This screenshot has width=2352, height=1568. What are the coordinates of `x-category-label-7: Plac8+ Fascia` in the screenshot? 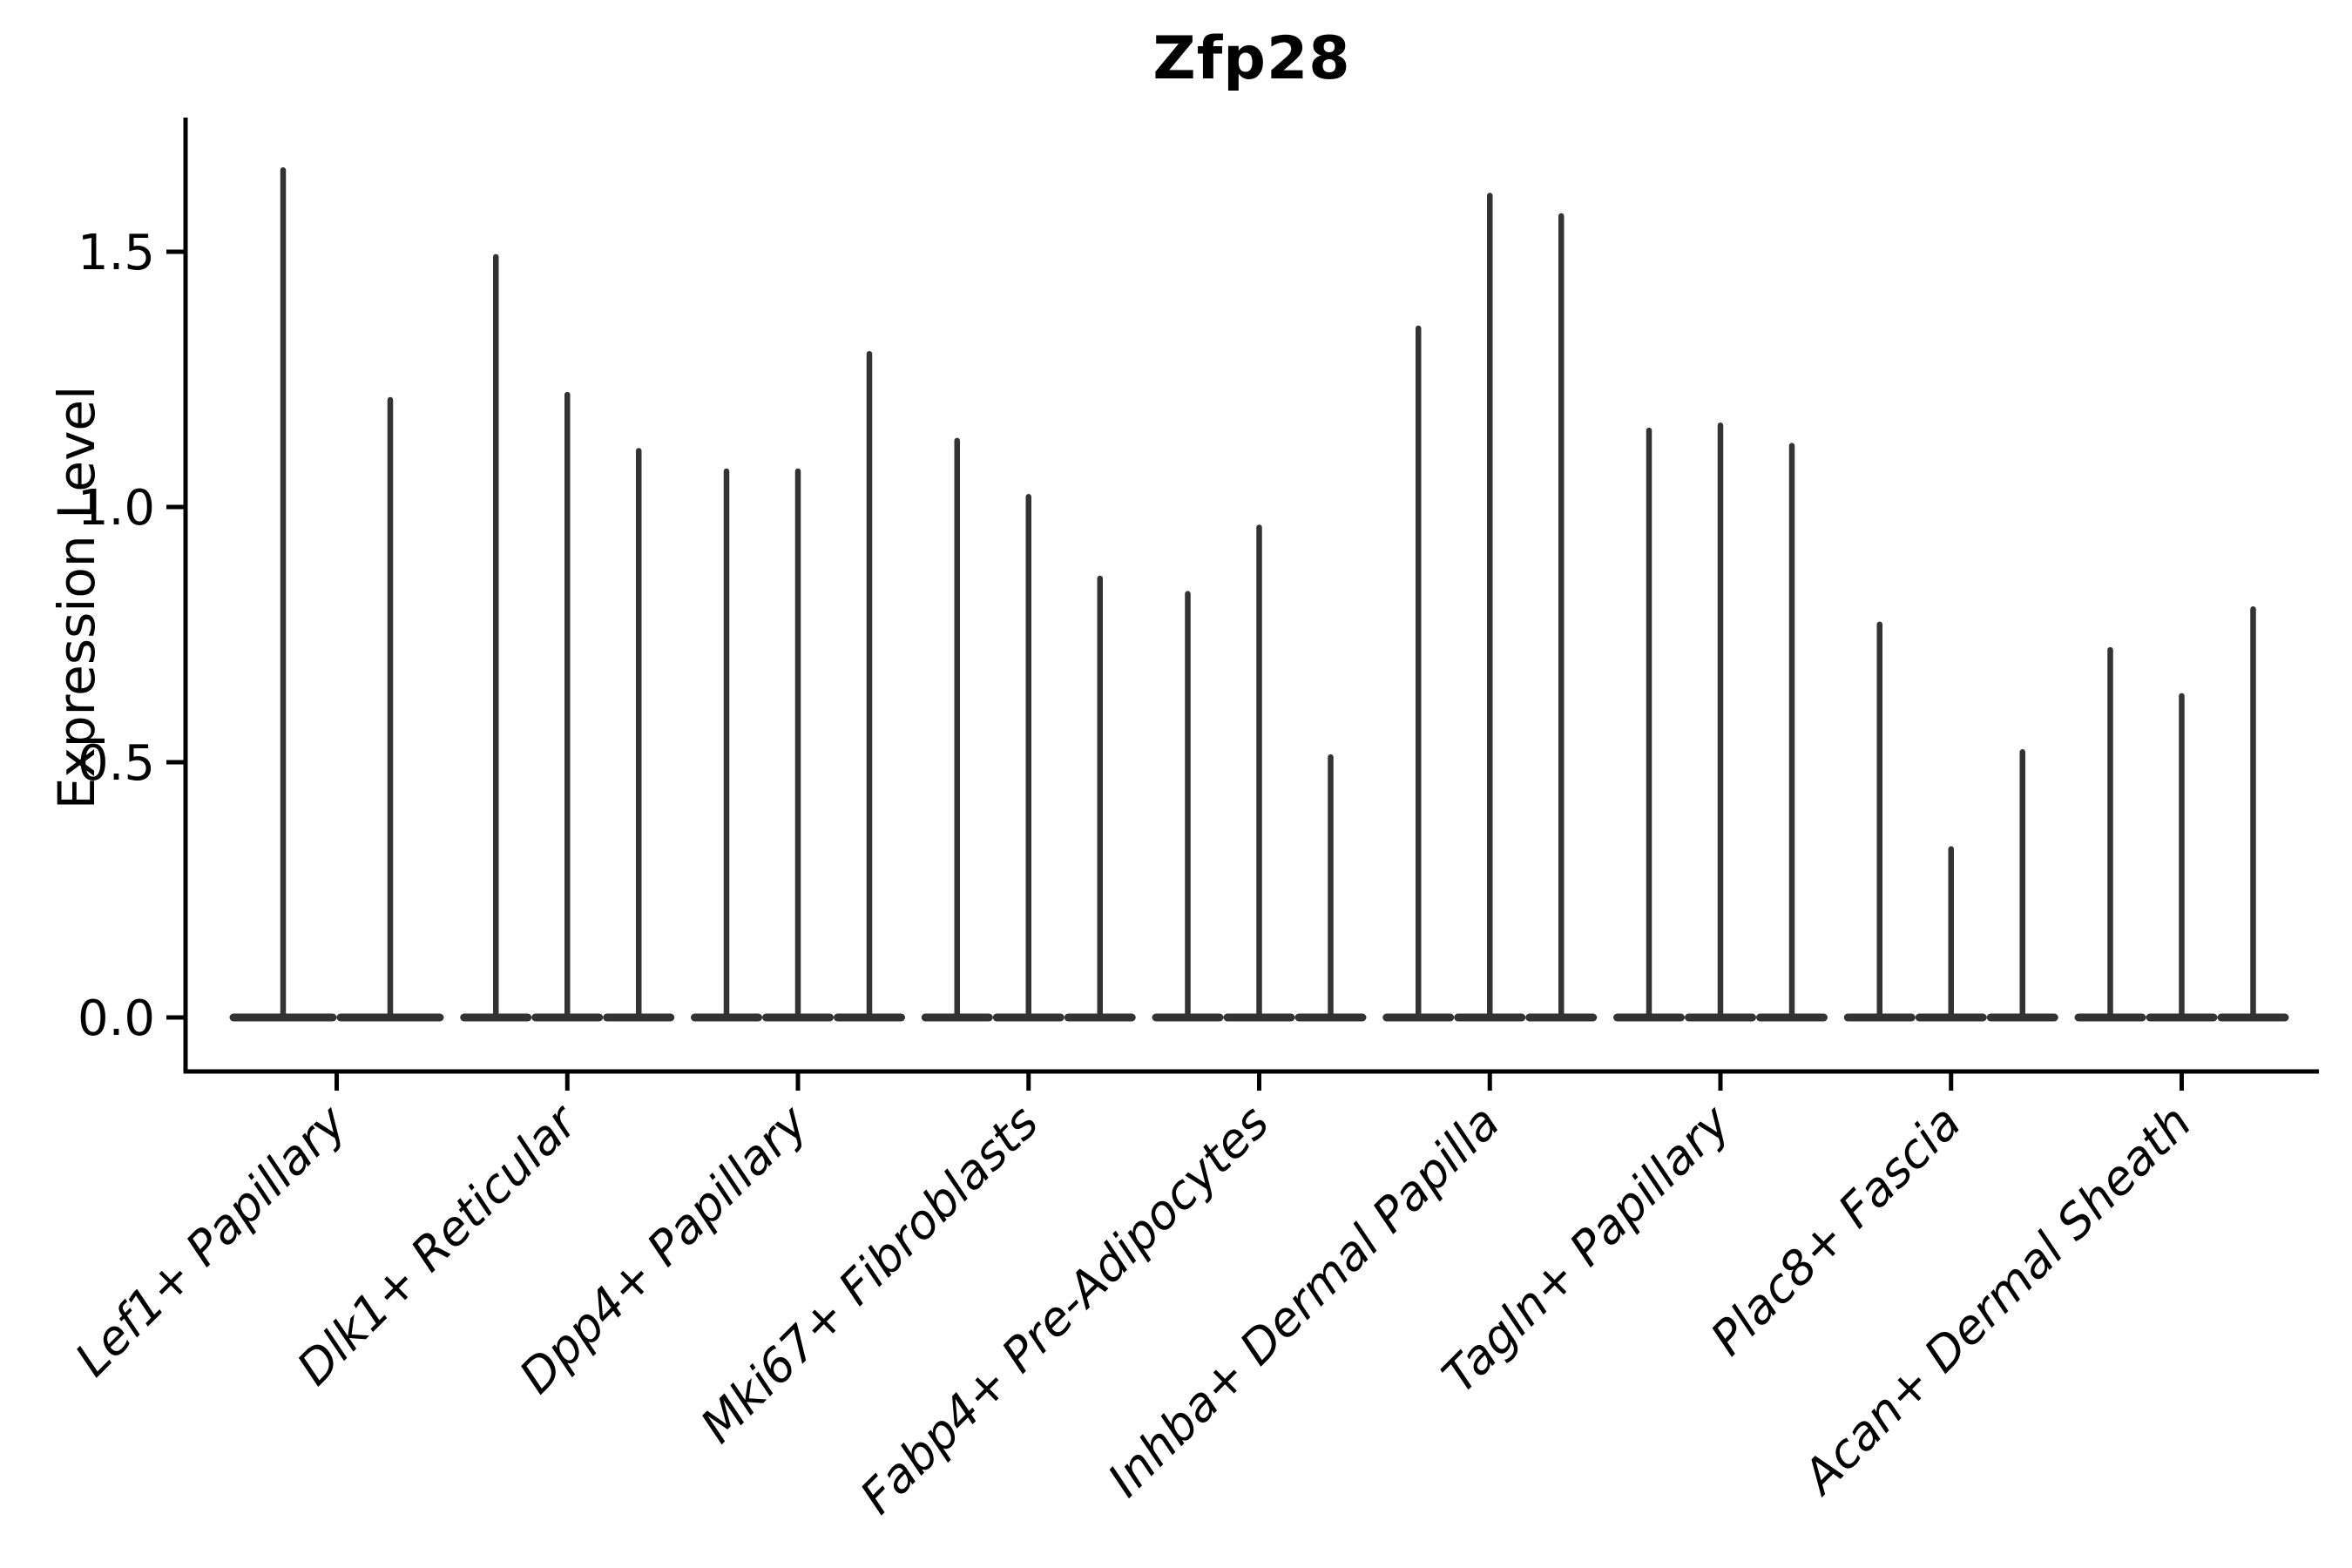 It's located at (1836, 1231).